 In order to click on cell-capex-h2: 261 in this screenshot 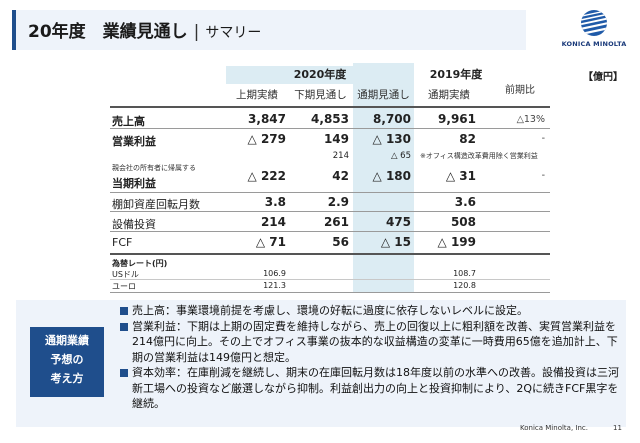, I will do `click(336, 222)`.